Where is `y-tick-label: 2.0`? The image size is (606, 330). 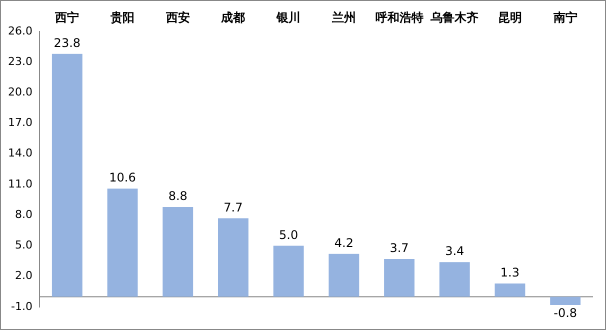
y-tick-label: 2.0 is located at coordinates (23, 275).